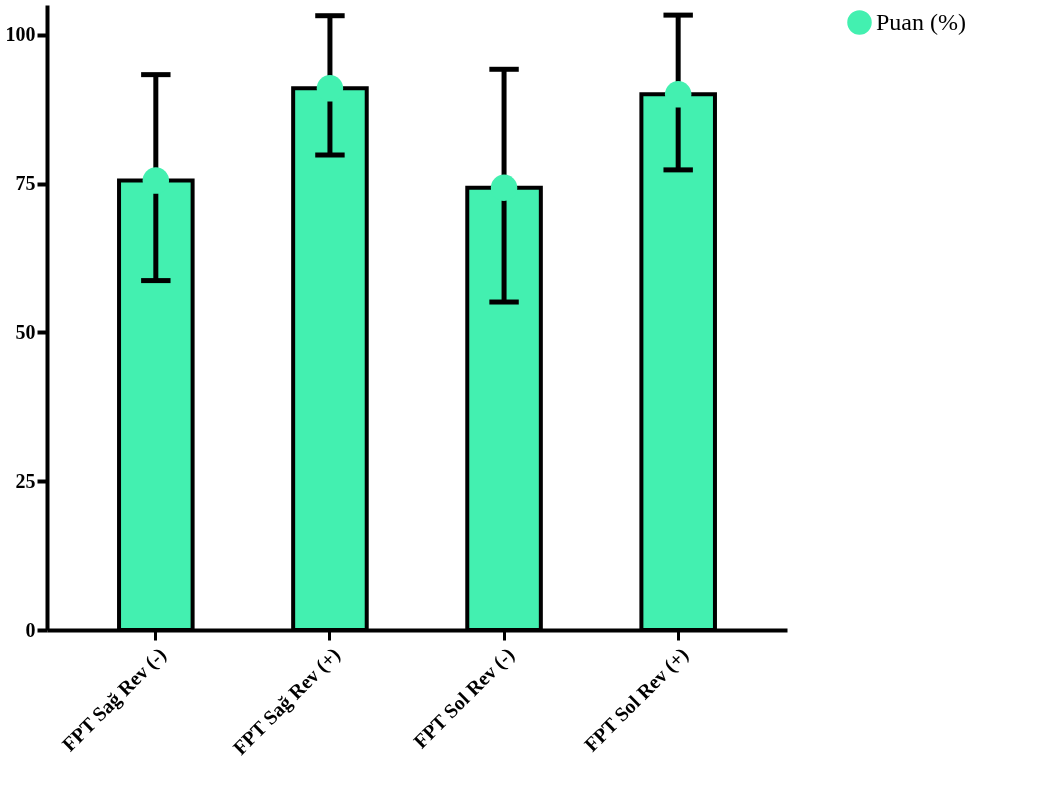  Describe the element at coordinates (30, 629) in the screenshot. I see `y-tick-label: 0` at that location.